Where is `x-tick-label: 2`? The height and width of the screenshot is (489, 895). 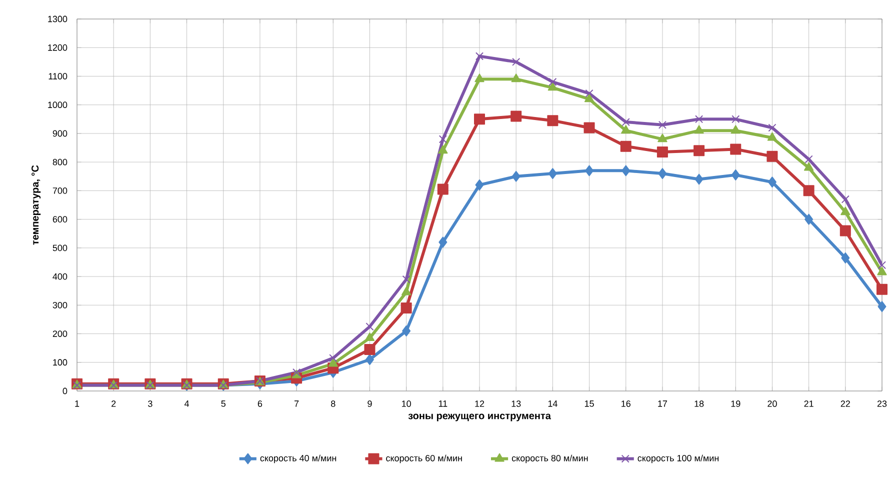
x-tick-label: 2 is located at coordinates (114, 403).